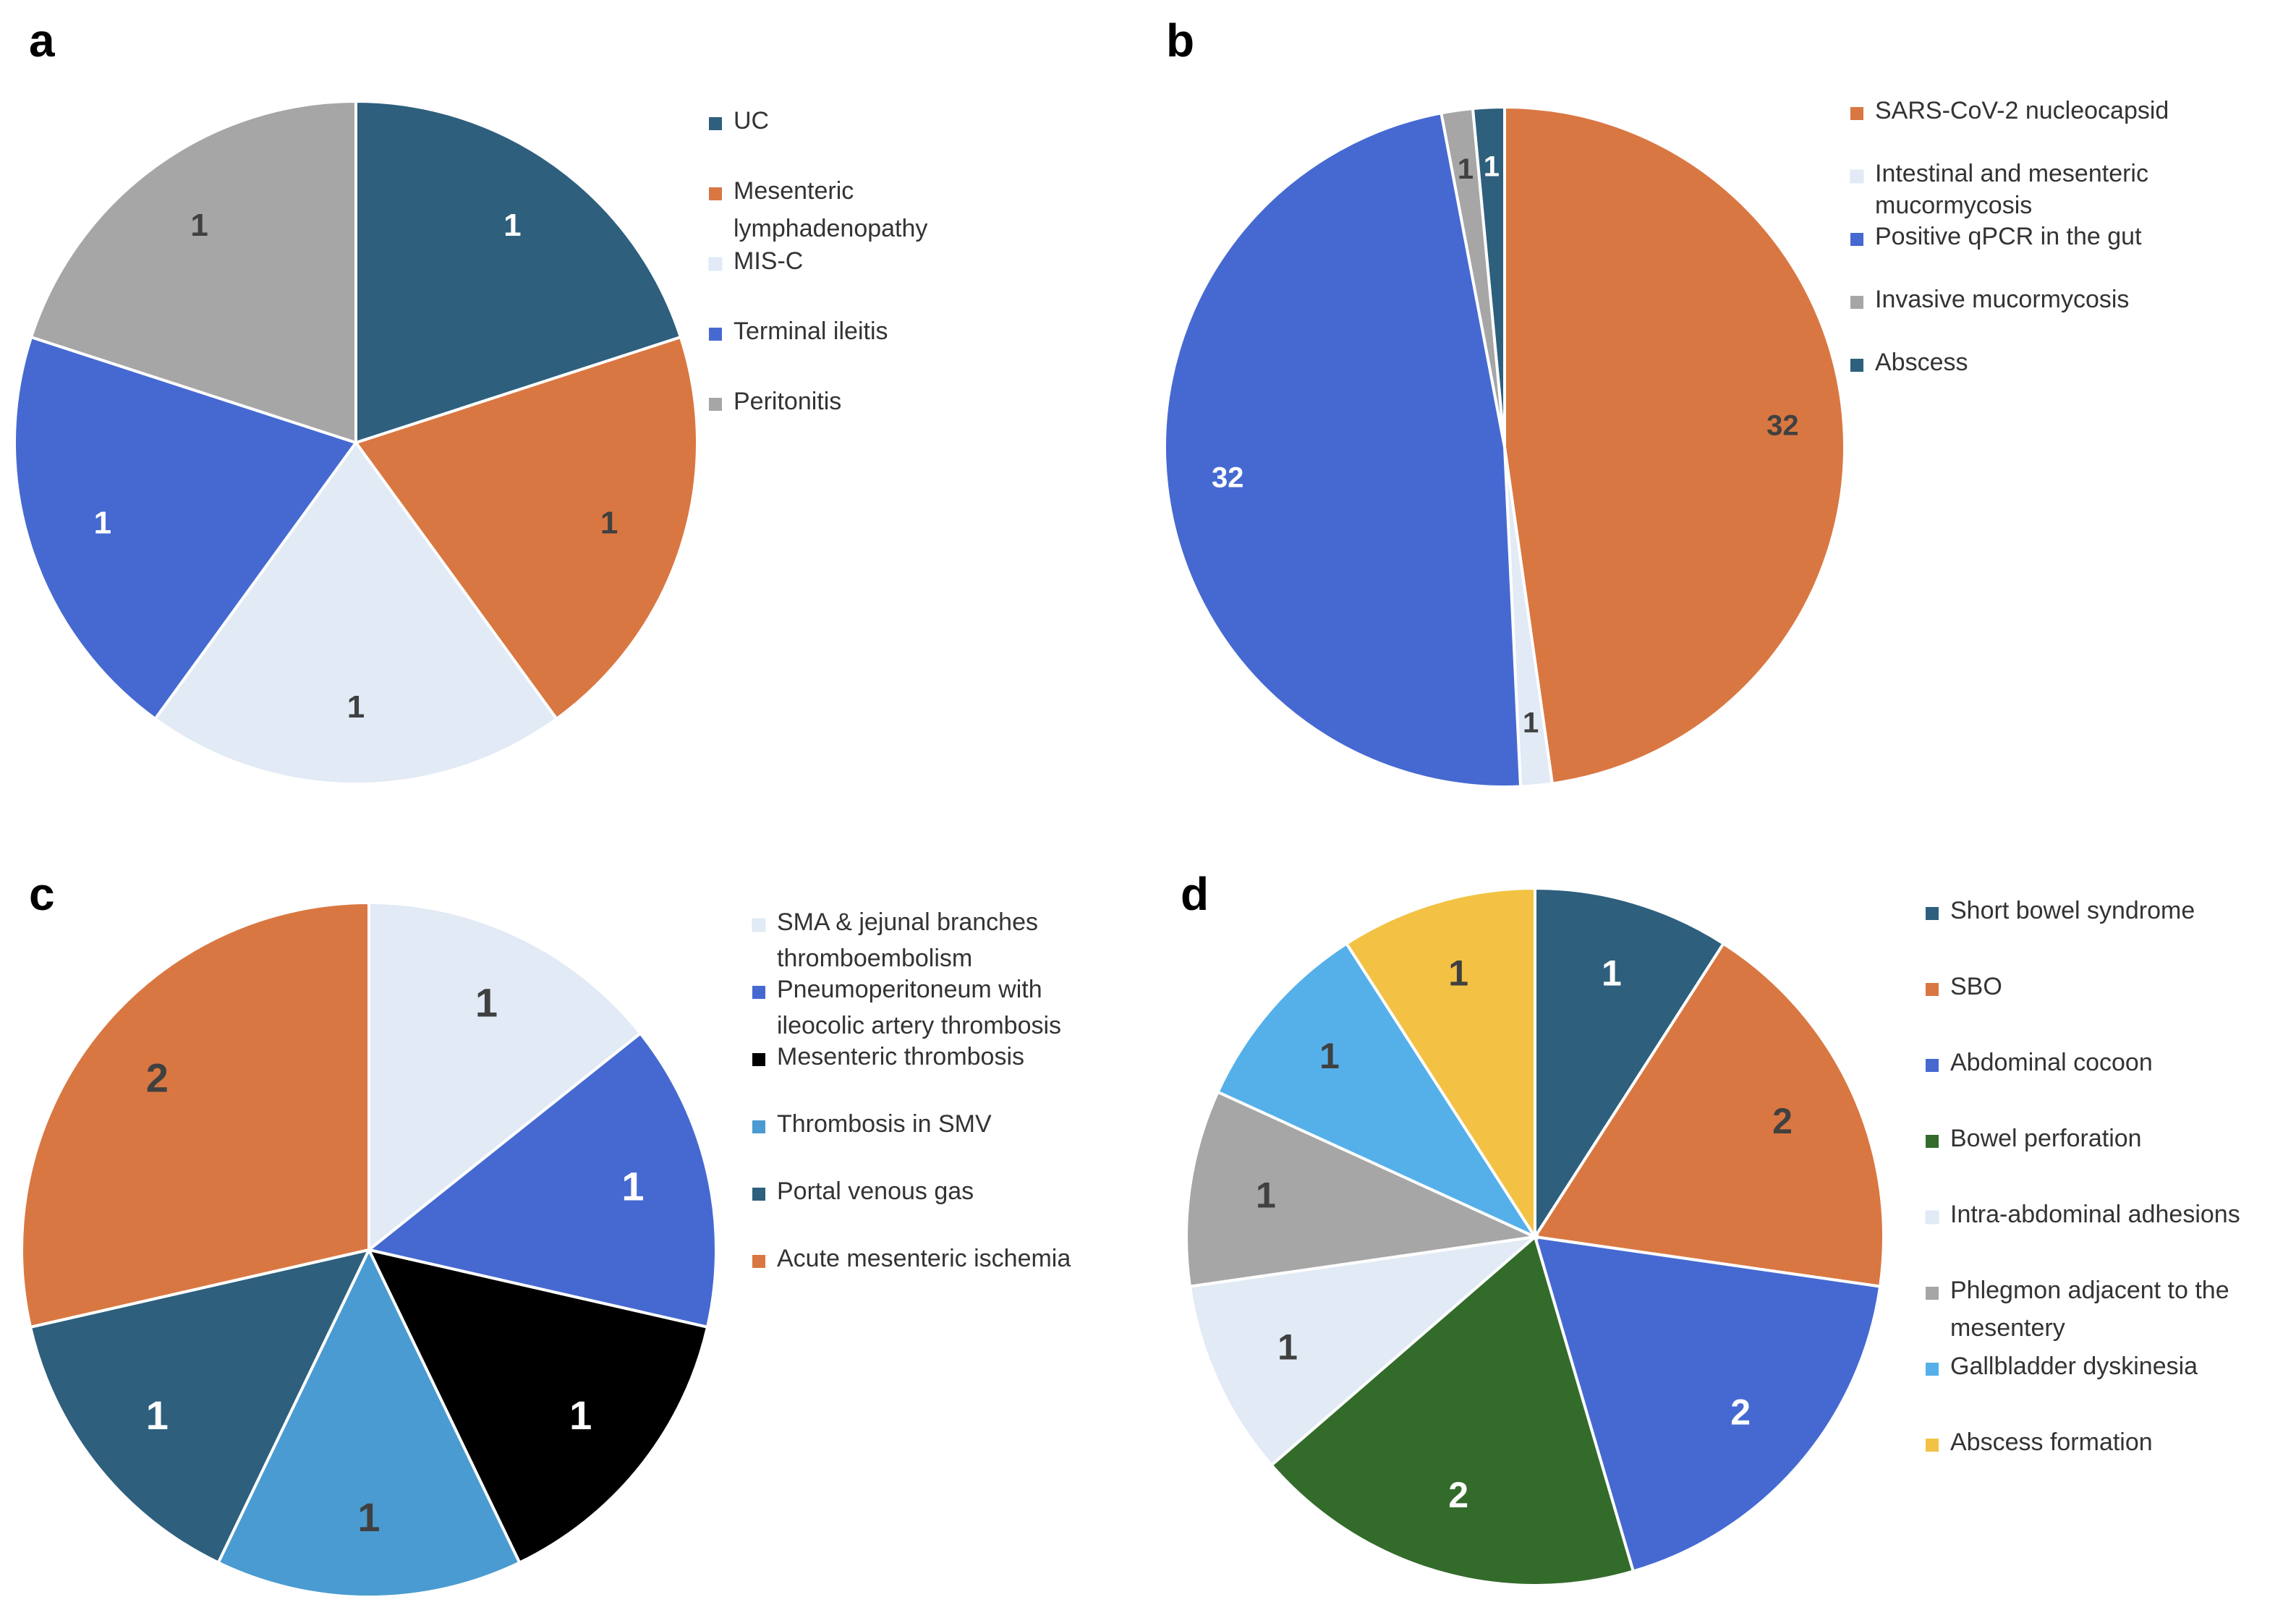 Image resolution: width=2296 pixels, height=1618 pixels. I want to click on legend-label-b-2-line-1: Intestinal and mesenteric, so click(2011, 174).